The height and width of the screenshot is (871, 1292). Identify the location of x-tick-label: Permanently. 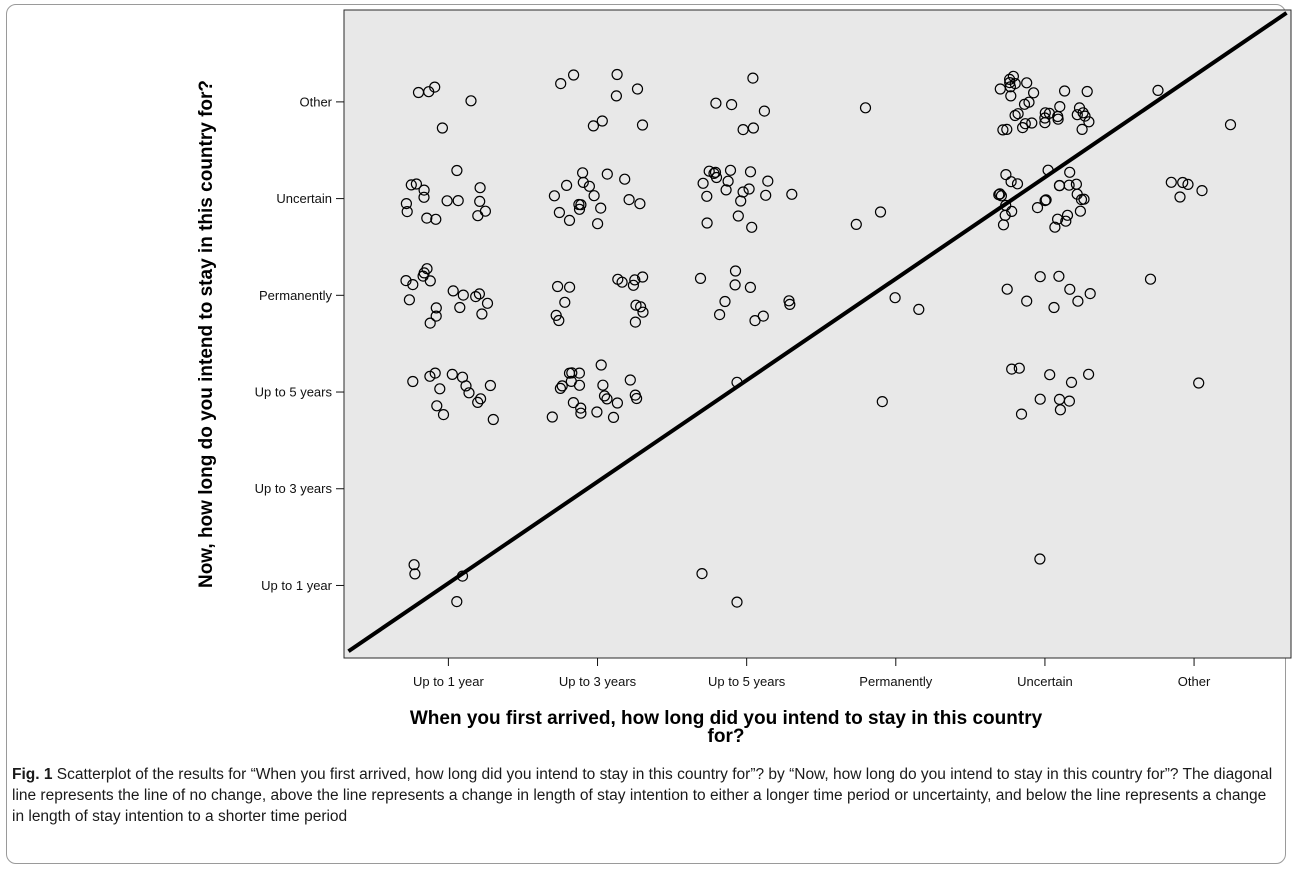
(895, 681).